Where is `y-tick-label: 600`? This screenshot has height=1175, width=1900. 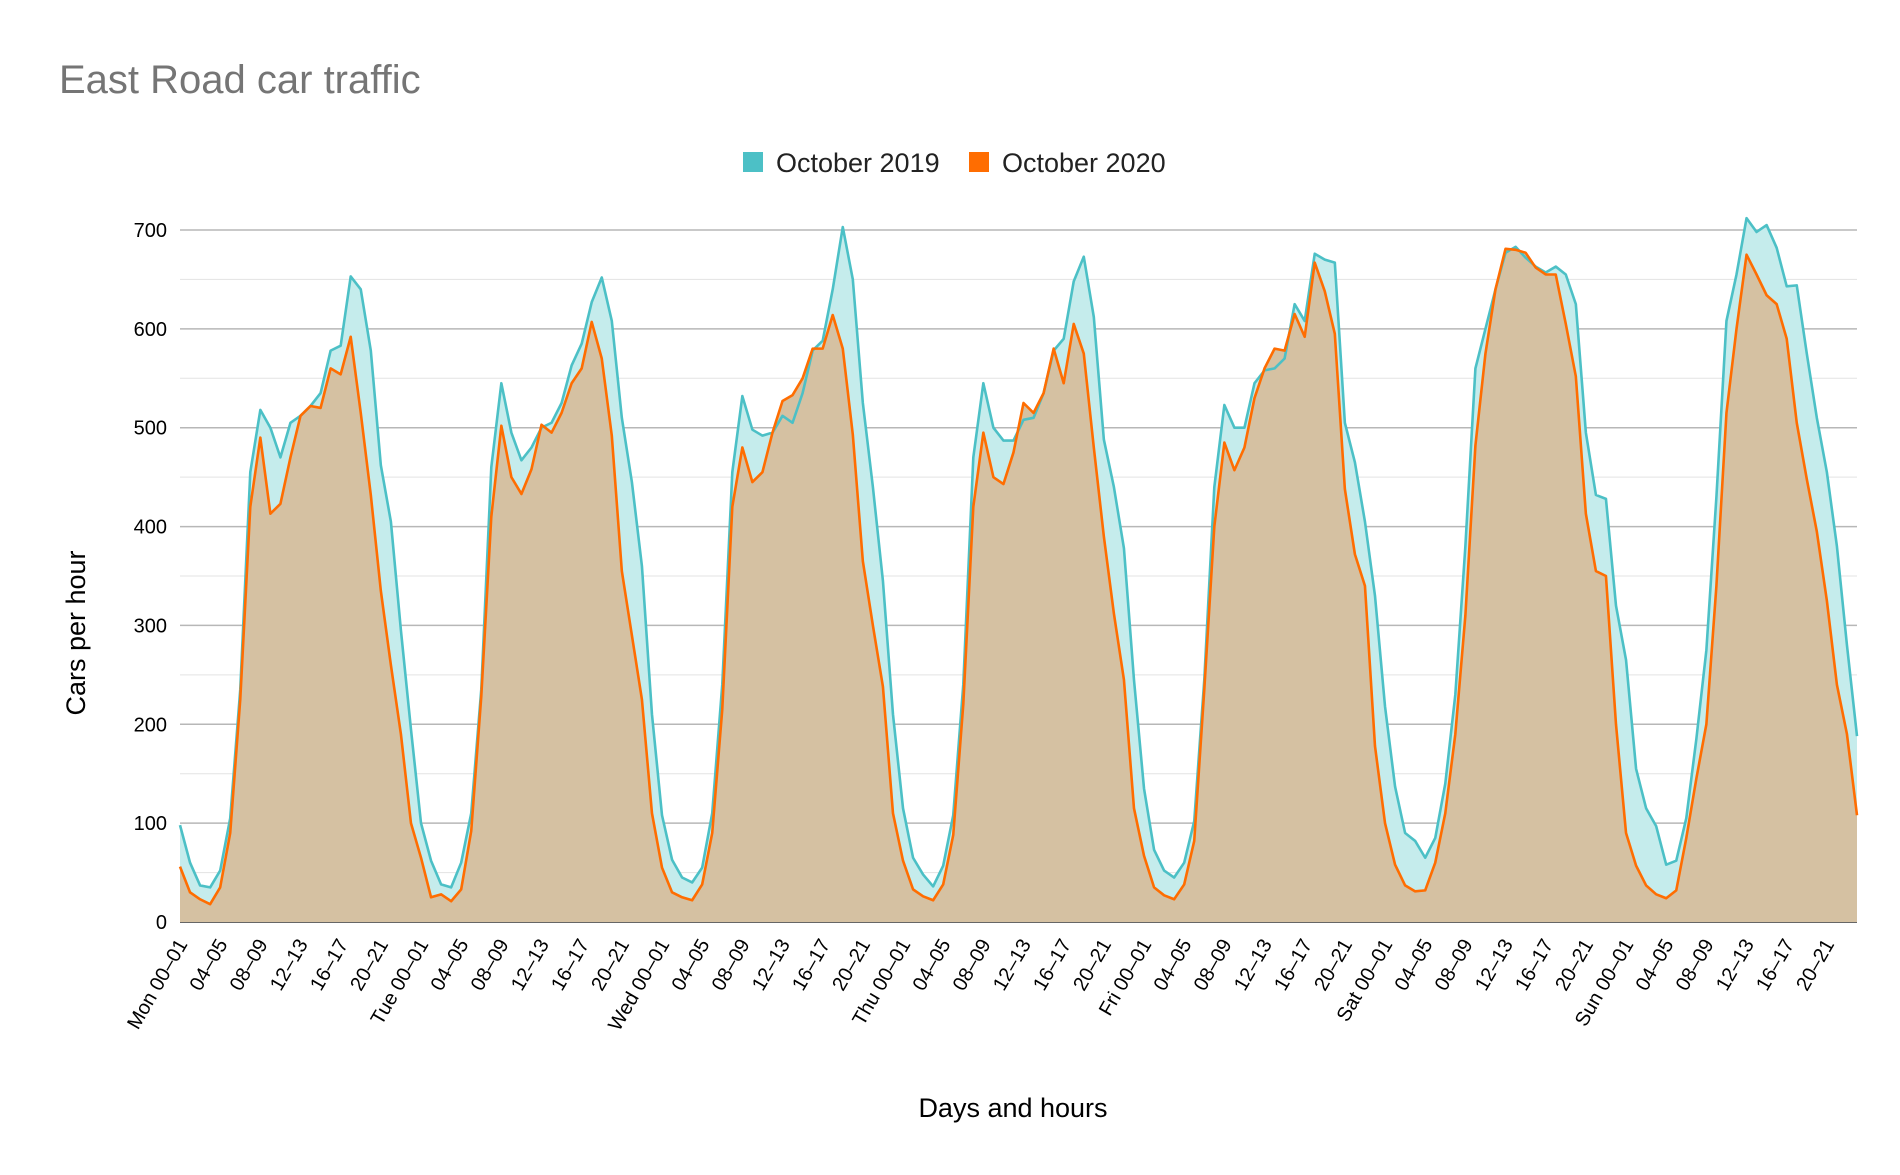 y-tick-label: 600 is located at coordinates (150, 330).